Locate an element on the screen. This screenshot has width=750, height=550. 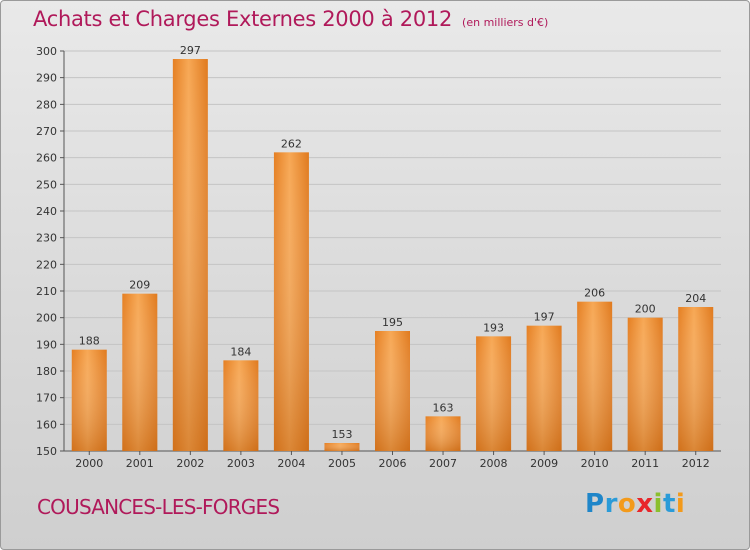
data-label: 206 is located at coordinates (594, 293).